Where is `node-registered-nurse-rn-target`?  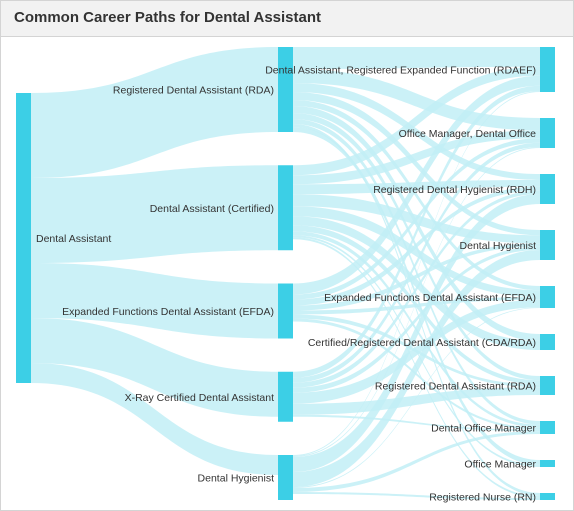 node-registered-nurse-rn-target is located at coordinates (547, 496).